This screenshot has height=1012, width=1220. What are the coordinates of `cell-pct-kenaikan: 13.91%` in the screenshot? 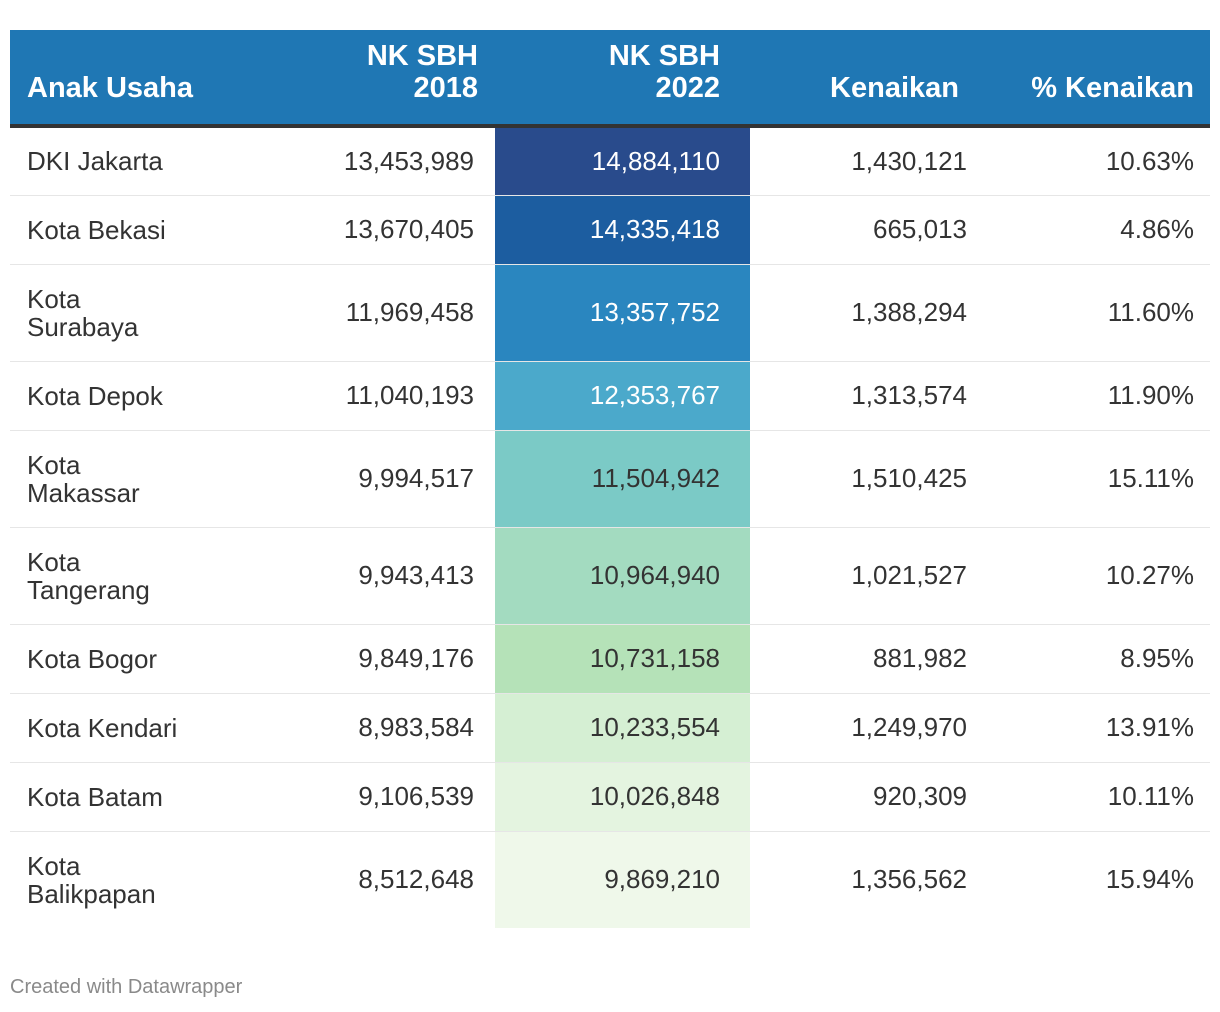 It's located at (1149, 727).